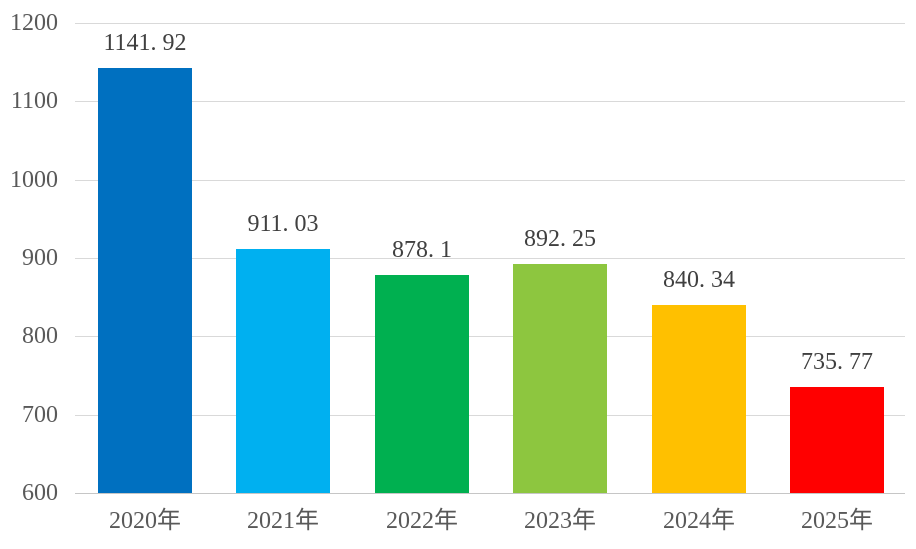  Describe the element at coordinates (837, 521) in the screenshot. I see `x-axis-category-label: 2025年` at that location.